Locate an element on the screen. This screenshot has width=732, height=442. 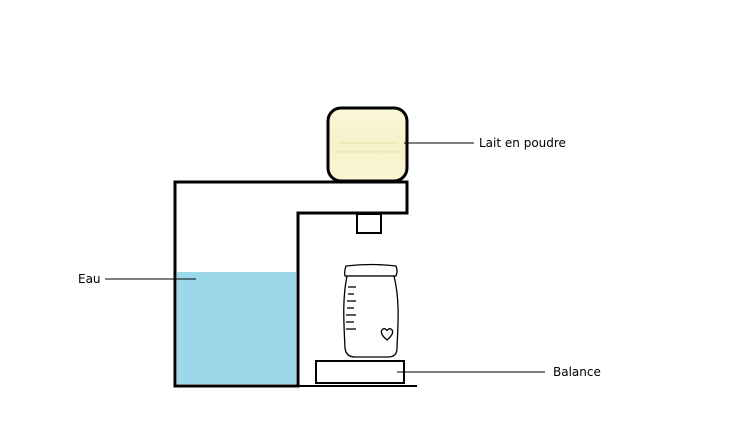
heart-icon is located at coordinates (387, 334).